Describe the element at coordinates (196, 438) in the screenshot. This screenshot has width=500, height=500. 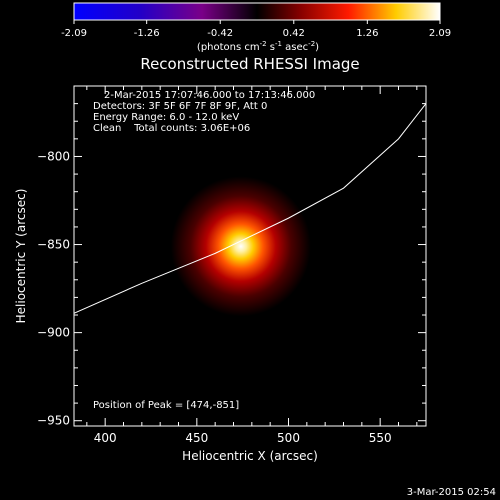
I see `x-tick-label: 450` at that location.